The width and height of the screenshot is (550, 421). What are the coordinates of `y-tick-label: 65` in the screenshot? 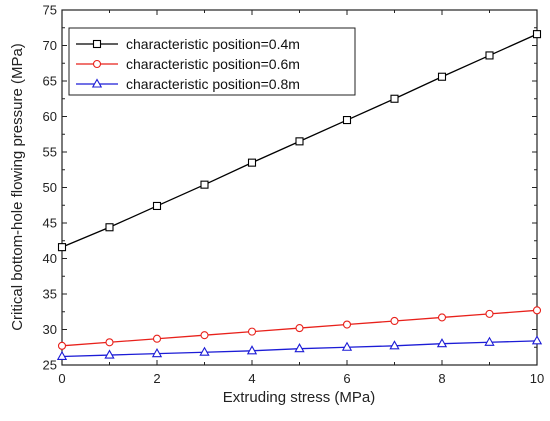 It's located at (50, 81).